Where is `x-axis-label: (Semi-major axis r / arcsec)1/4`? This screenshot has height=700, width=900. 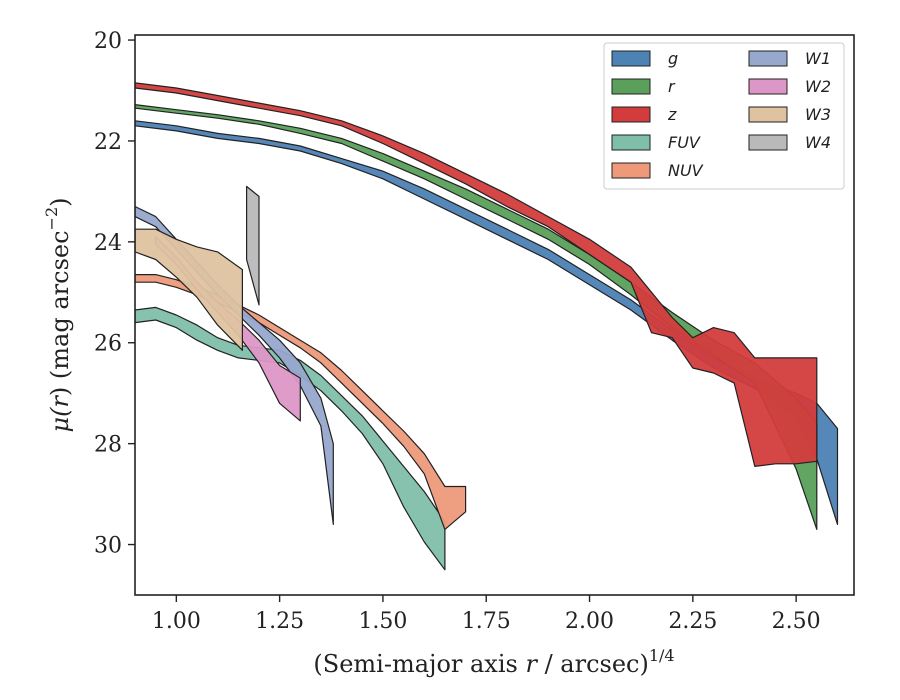 x-axis-label: (Semi-major axis r / arcsec)1/4 is located at coordinates (493, 662).